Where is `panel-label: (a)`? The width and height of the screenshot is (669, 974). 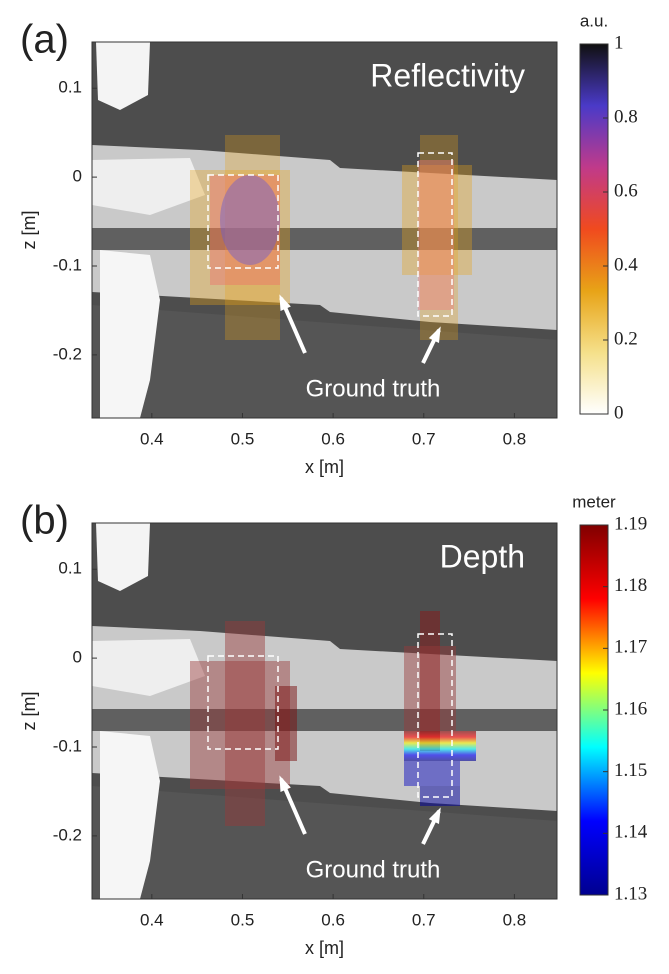 panel-label: (a) is located at coordinates (44, 40).